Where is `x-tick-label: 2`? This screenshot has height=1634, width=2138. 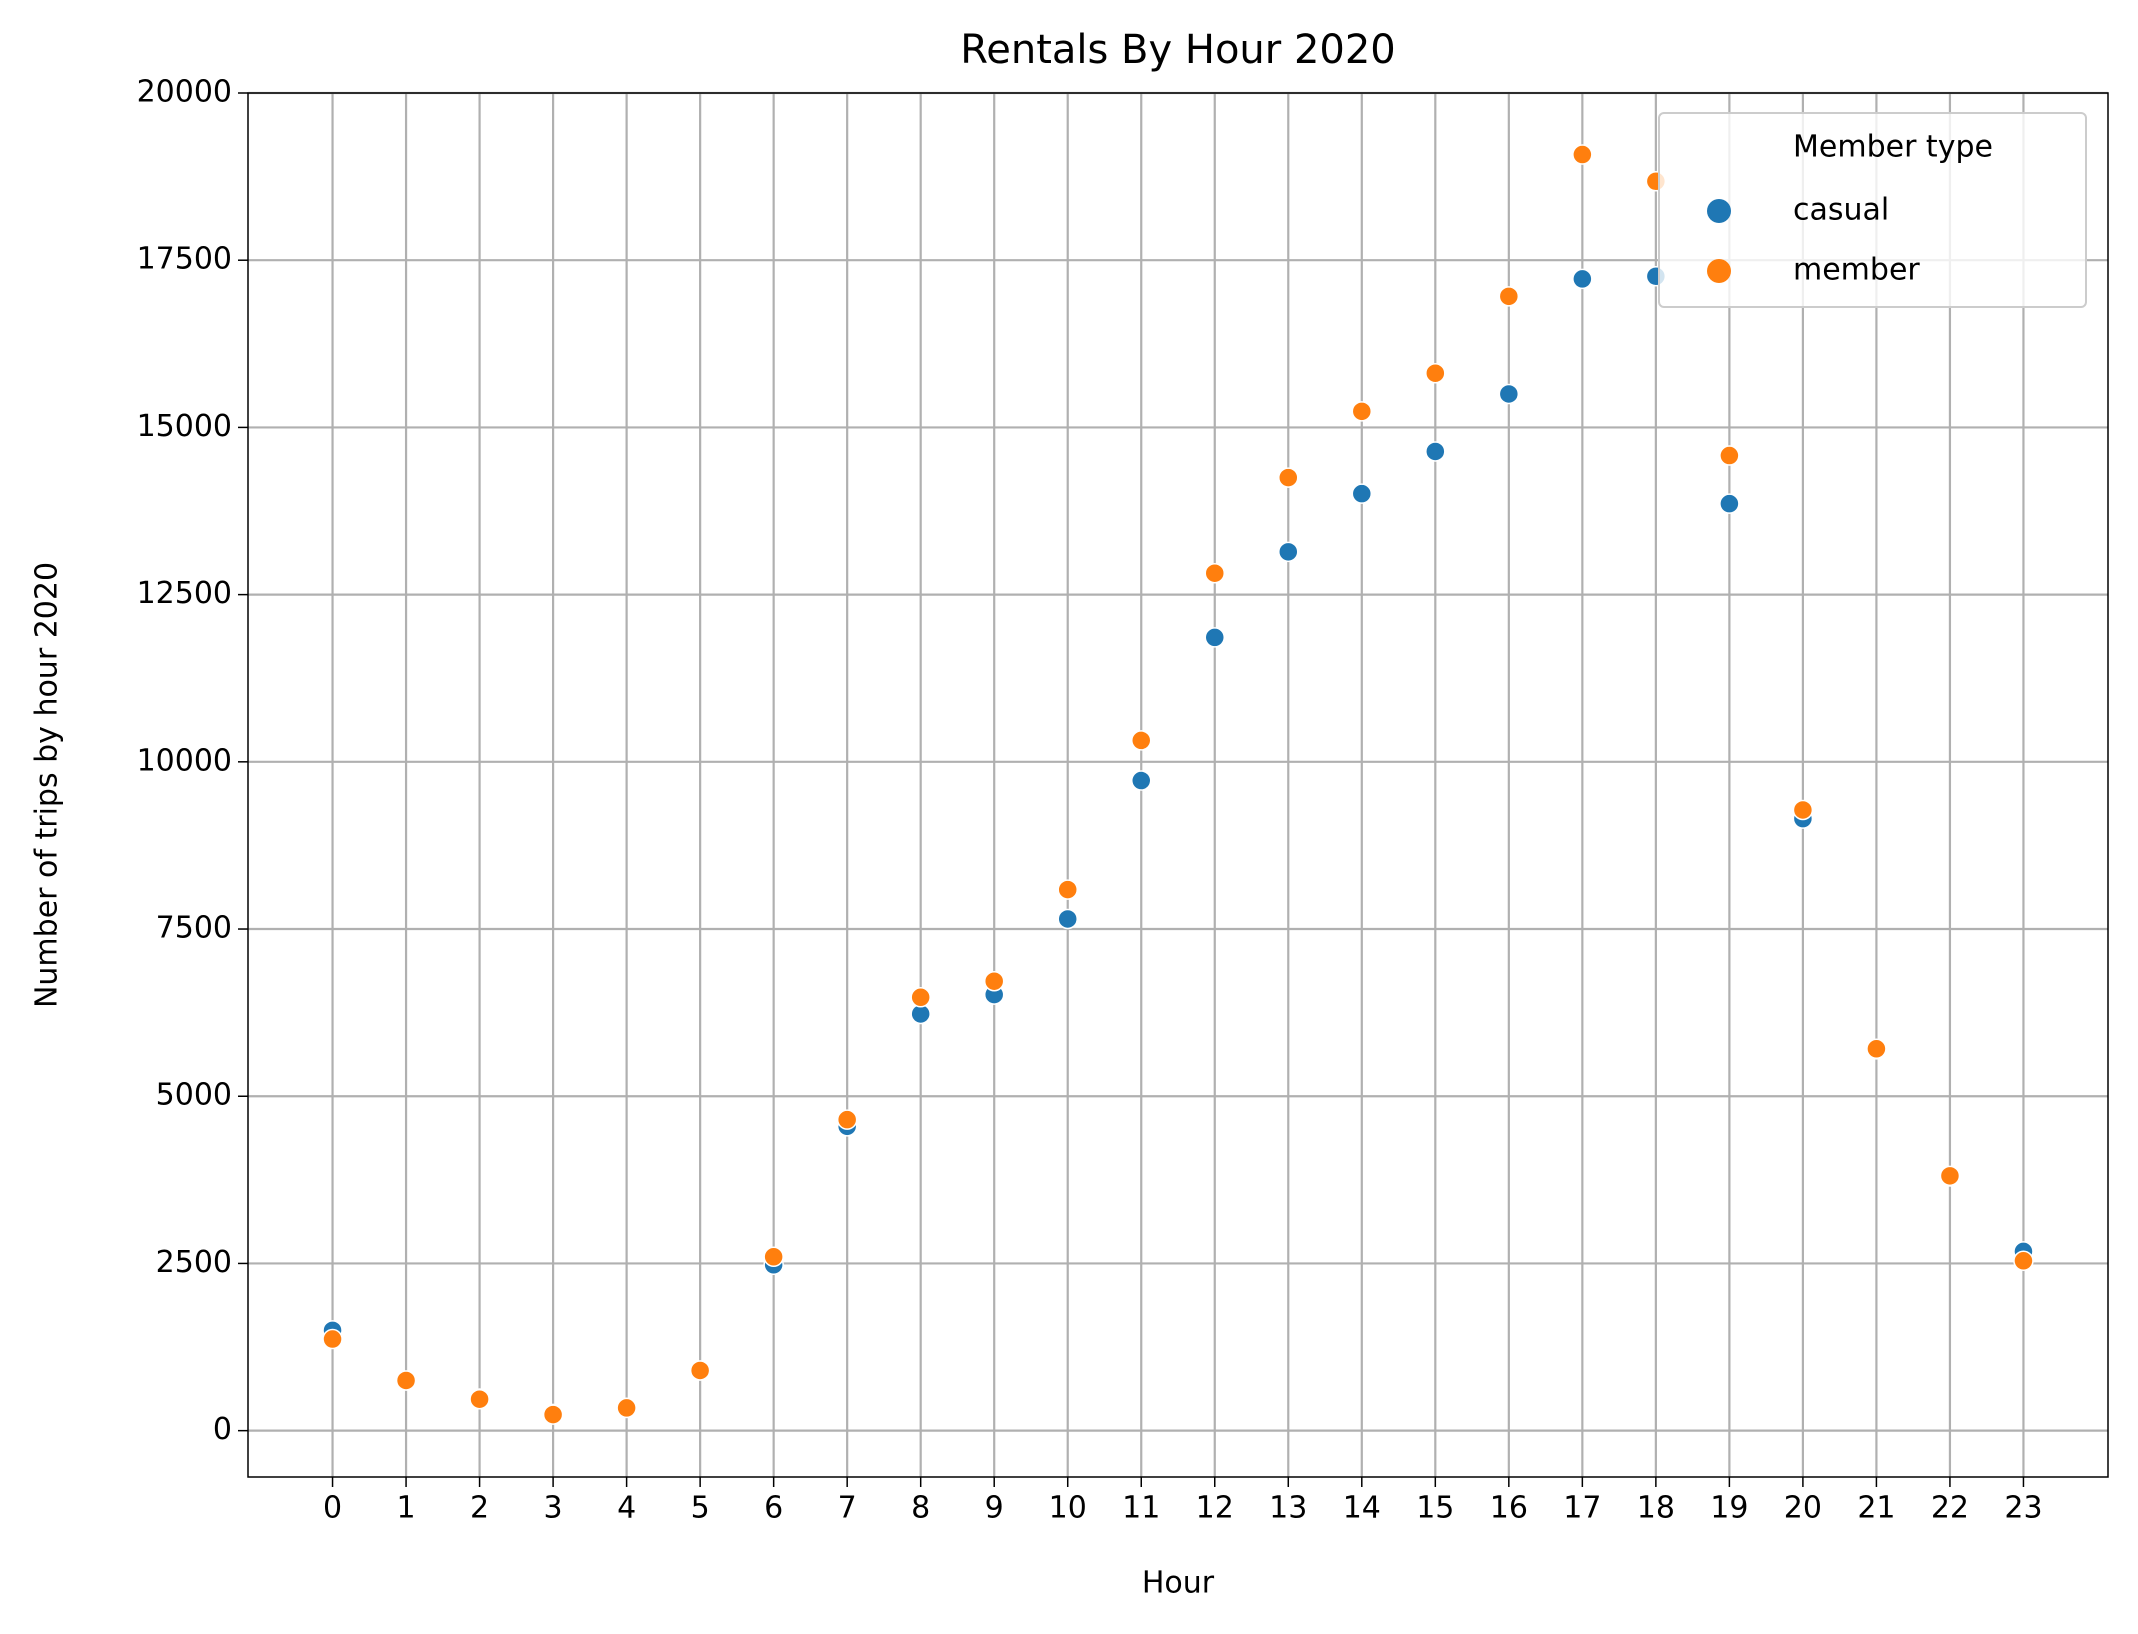 x-tick-label: 2 is located at coordinates (479, 1508).